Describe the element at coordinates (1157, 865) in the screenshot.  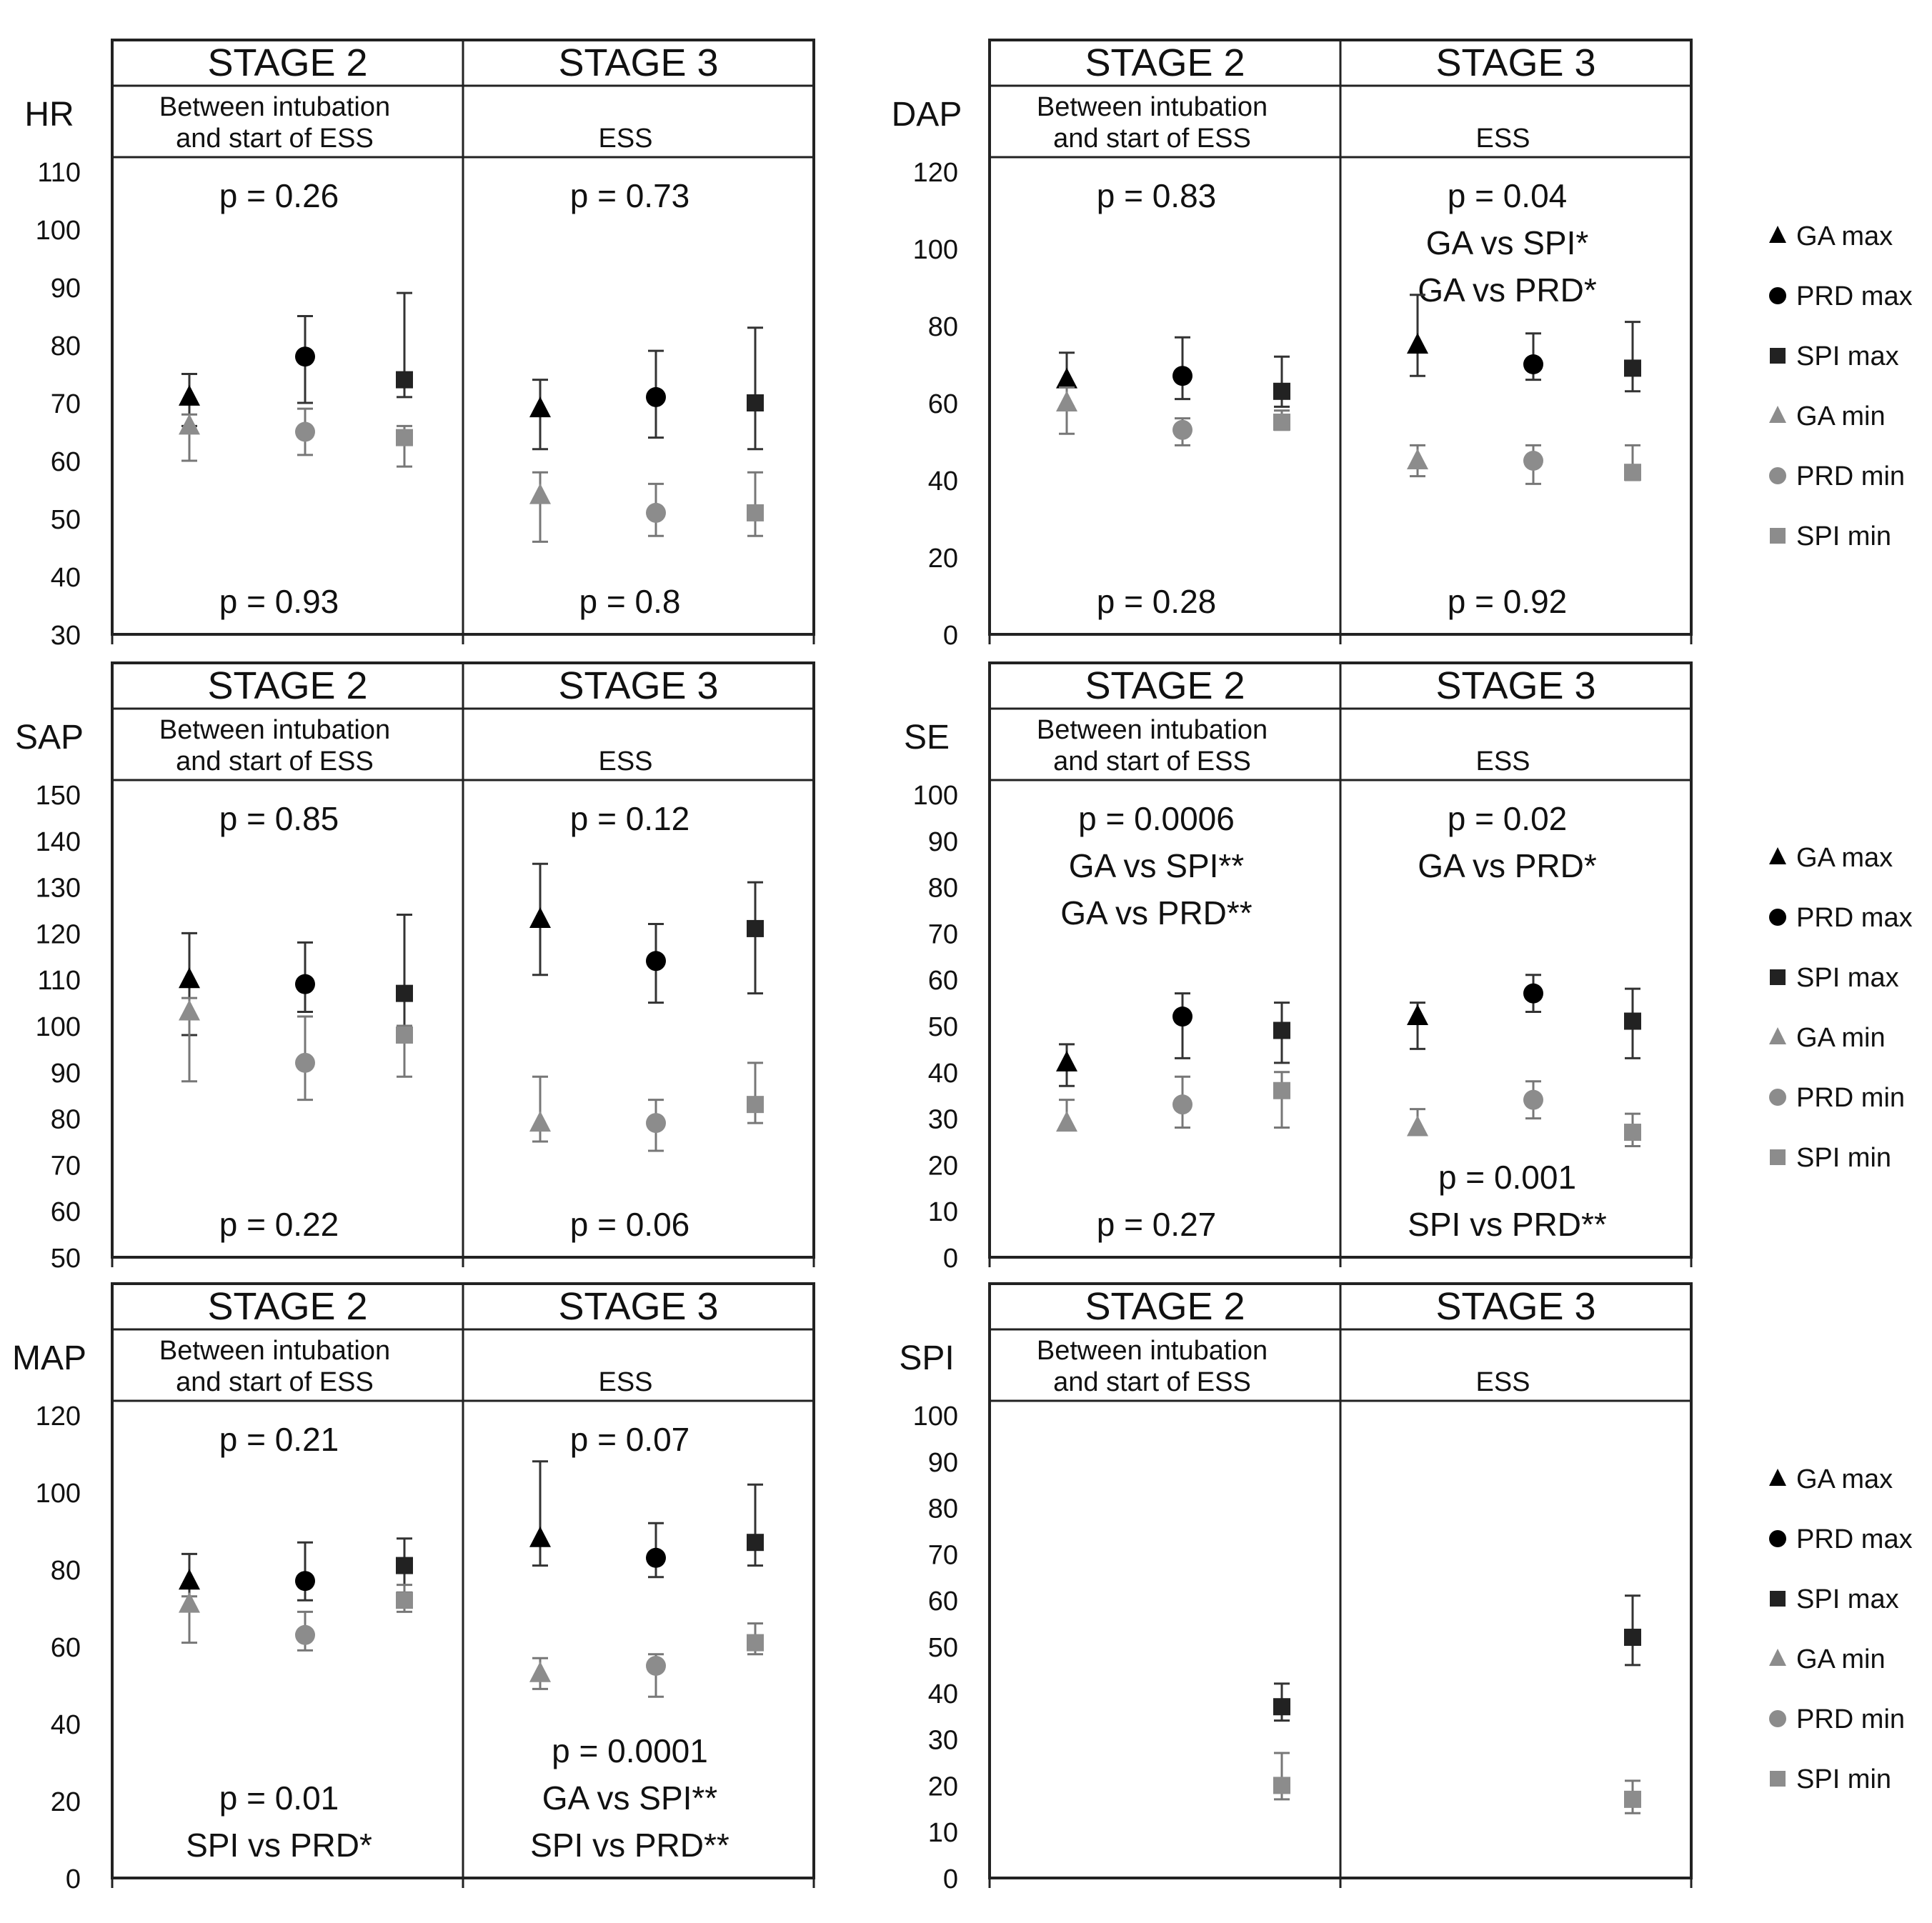
I see `stage2-p-value-top: GA vs SPI**` at that location.